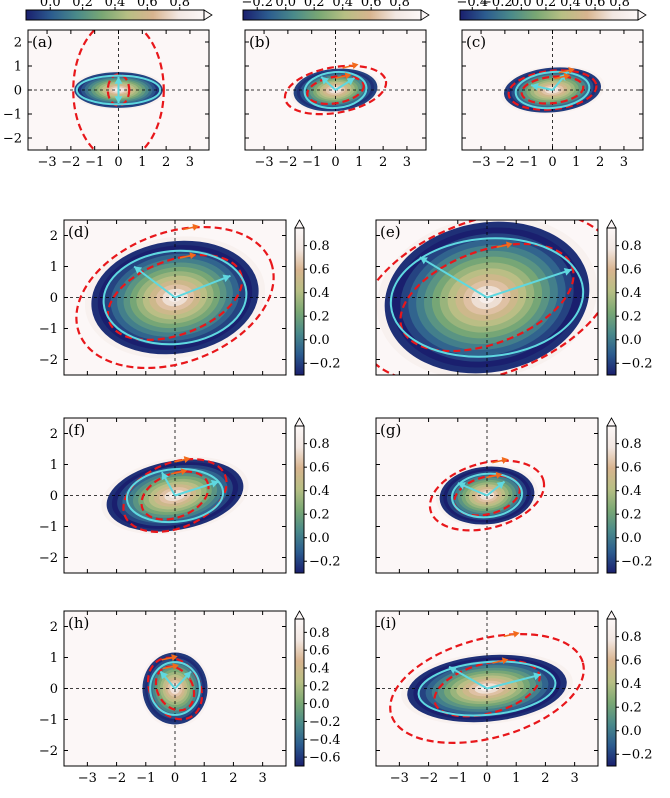 The height and width of the screenshot is (798, 670). What do you see at coordinates (166, 162) in the screenshot?
I see `panel-a-xtick-label: 2` at bounding box center [166, 162].